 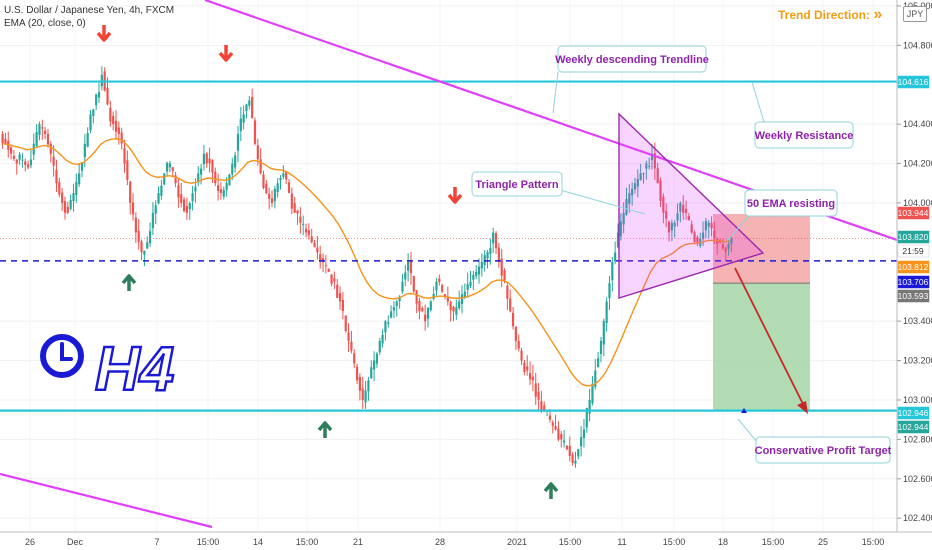 What do you see at coordinates (104, 36) in the screenshot?
I see `sell-arrow-head` at bounding box center [104, 36].